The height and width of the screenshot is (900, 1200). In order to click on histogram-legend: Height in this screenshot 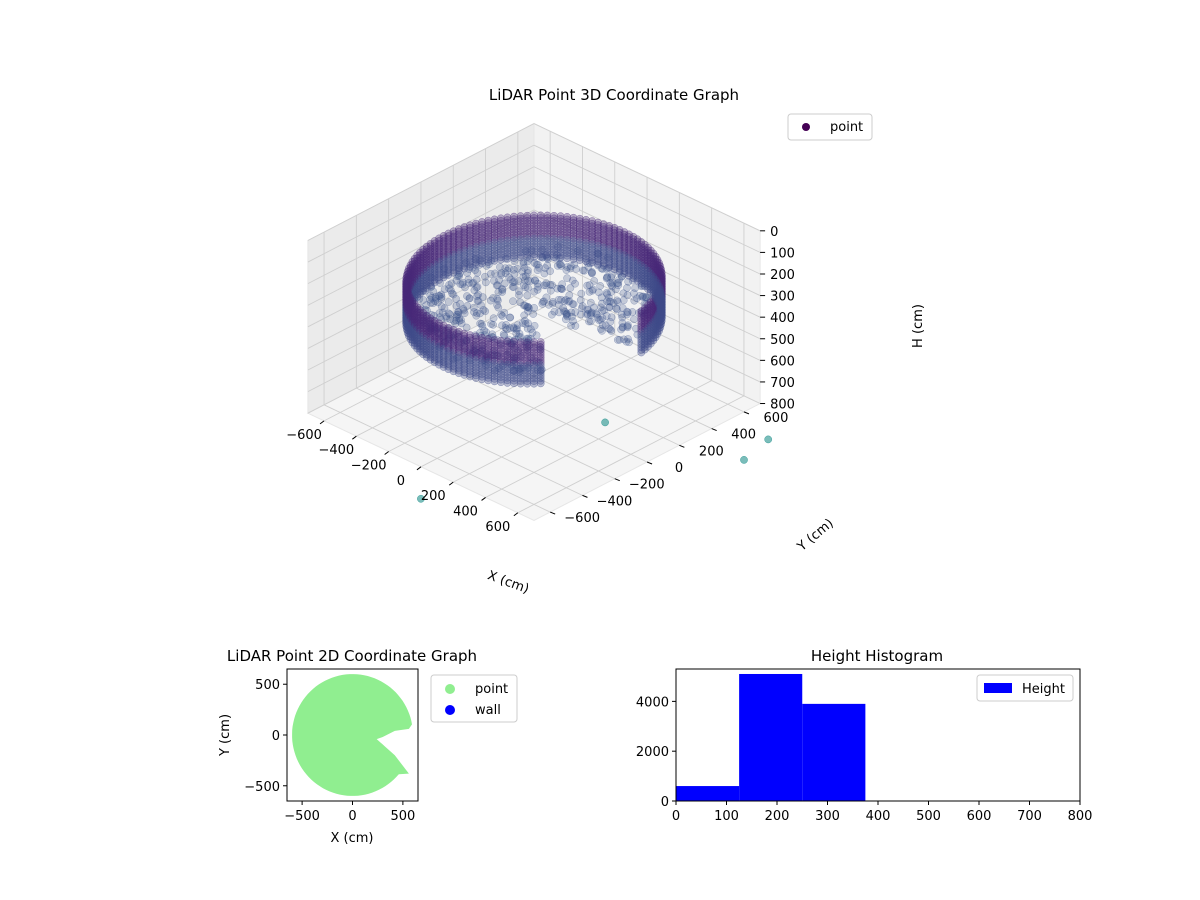, I will do `click(1025, 688)`.